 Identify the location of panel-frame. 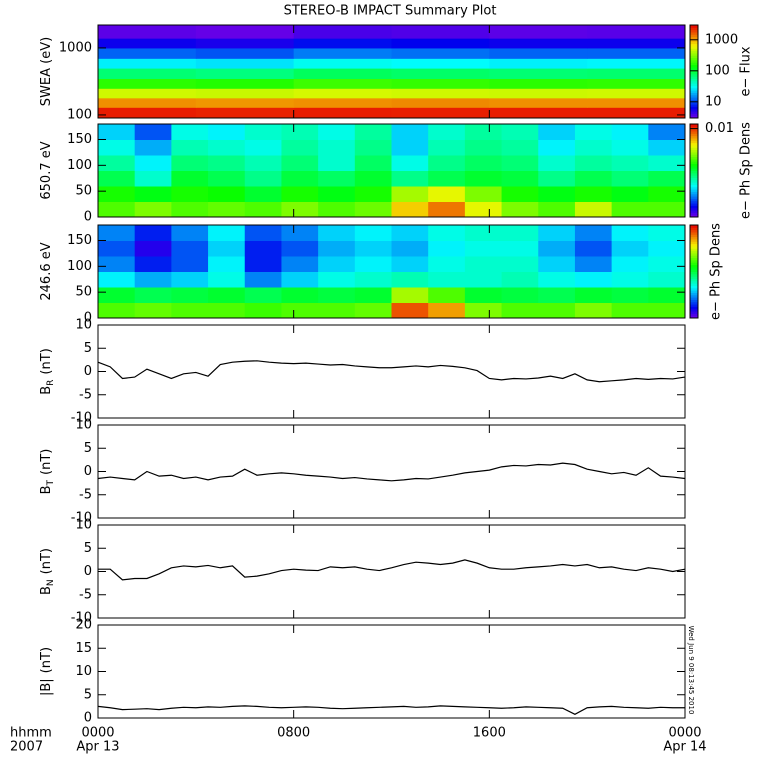
(391, 271).